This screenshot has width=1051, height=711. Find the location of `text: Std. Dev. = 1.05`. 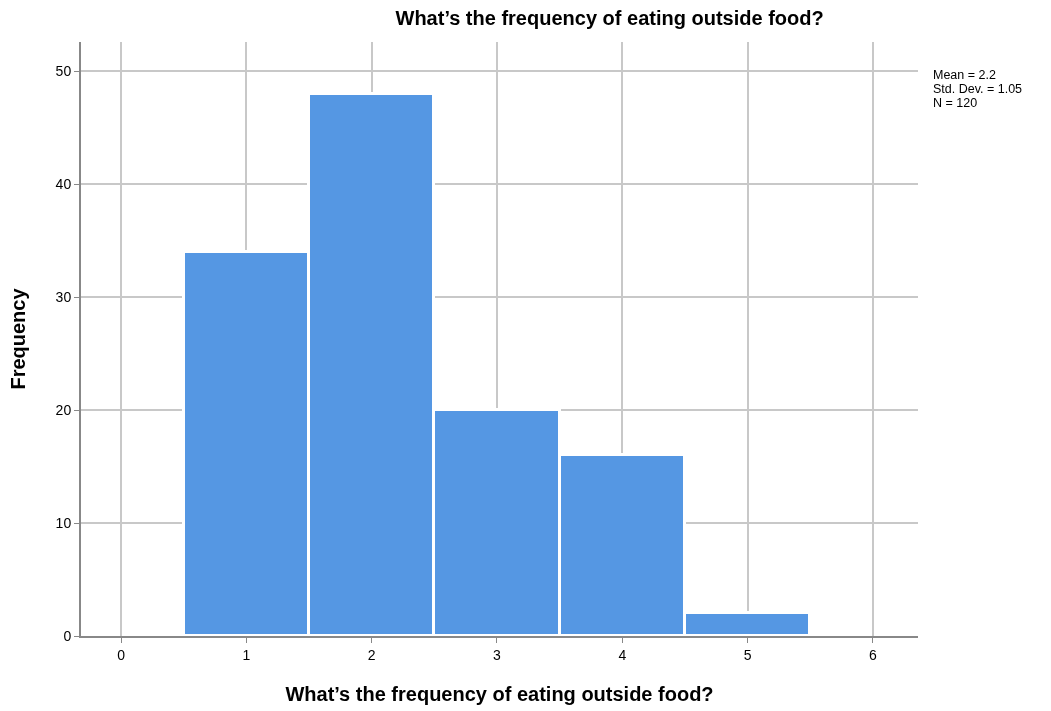

text: Std. Dev. = 1.05 is located at coordinates (978, 89).